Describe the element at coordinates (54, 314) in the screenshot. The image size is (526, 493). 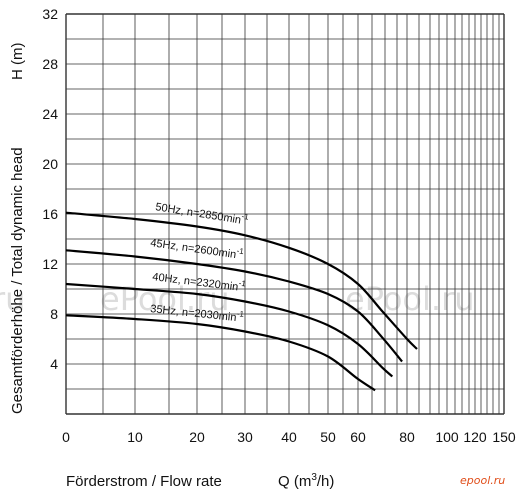
I see `y-tick-label: 8` at that location.